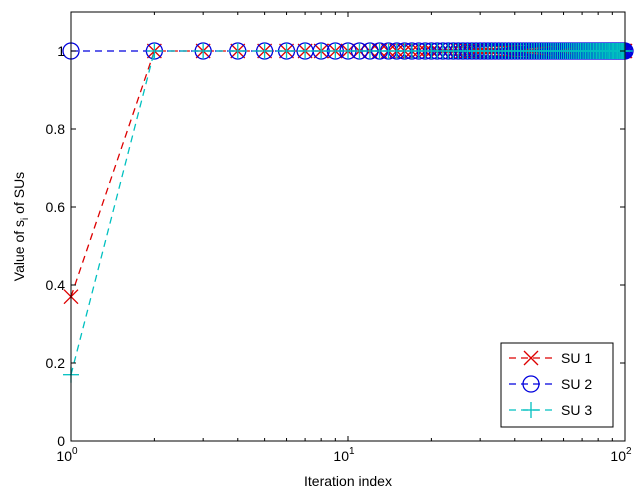 The height and width of the screenshot is (489, 639). I want to click on y-tick-label: 0.8, so click(56, 129).